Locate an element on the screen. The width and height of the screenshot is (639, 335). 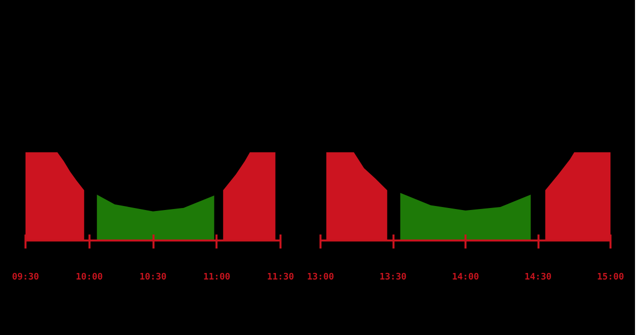
x-tick-label: 11:00 is located at coordinates (216, 277).